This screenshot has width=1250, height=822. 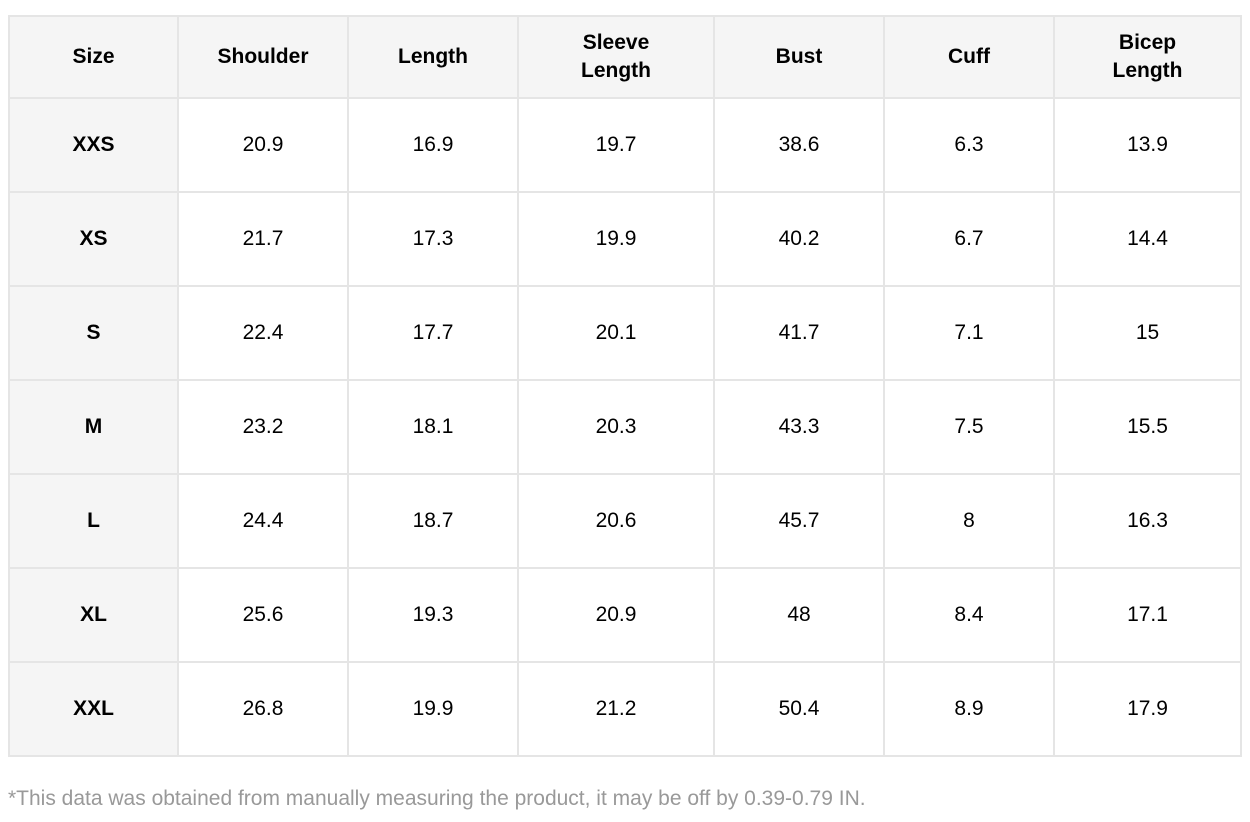 What do you see at coordinates (263, 615) in the screenshot?
I see `measurement-cell: 25.6` at bounding box center [263, 615].